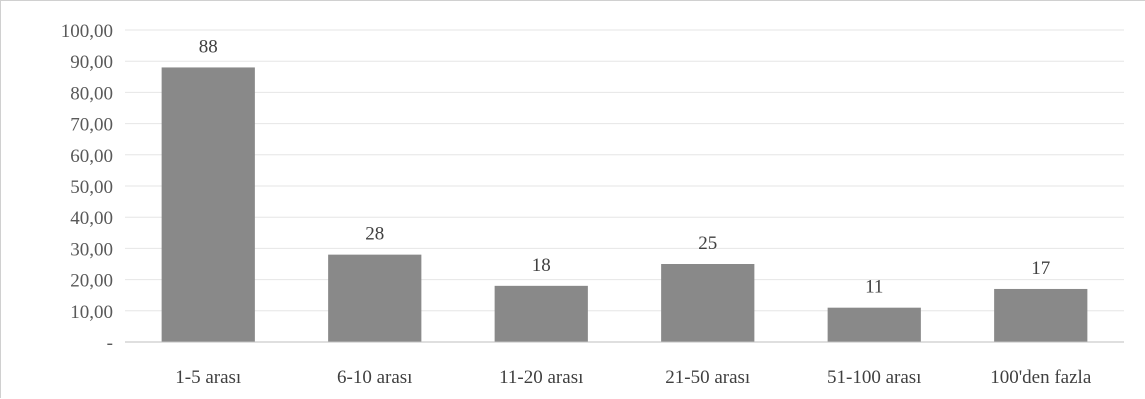  I want to click on y-tick-label: 60,00, so click(91, 156).